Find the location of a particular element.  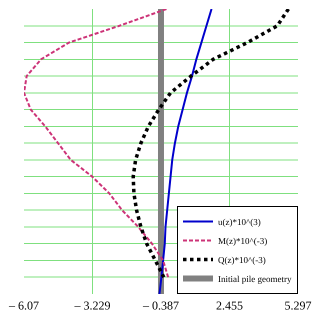

x-tick-label: – 3.229 is located at coordinates (91, 305).